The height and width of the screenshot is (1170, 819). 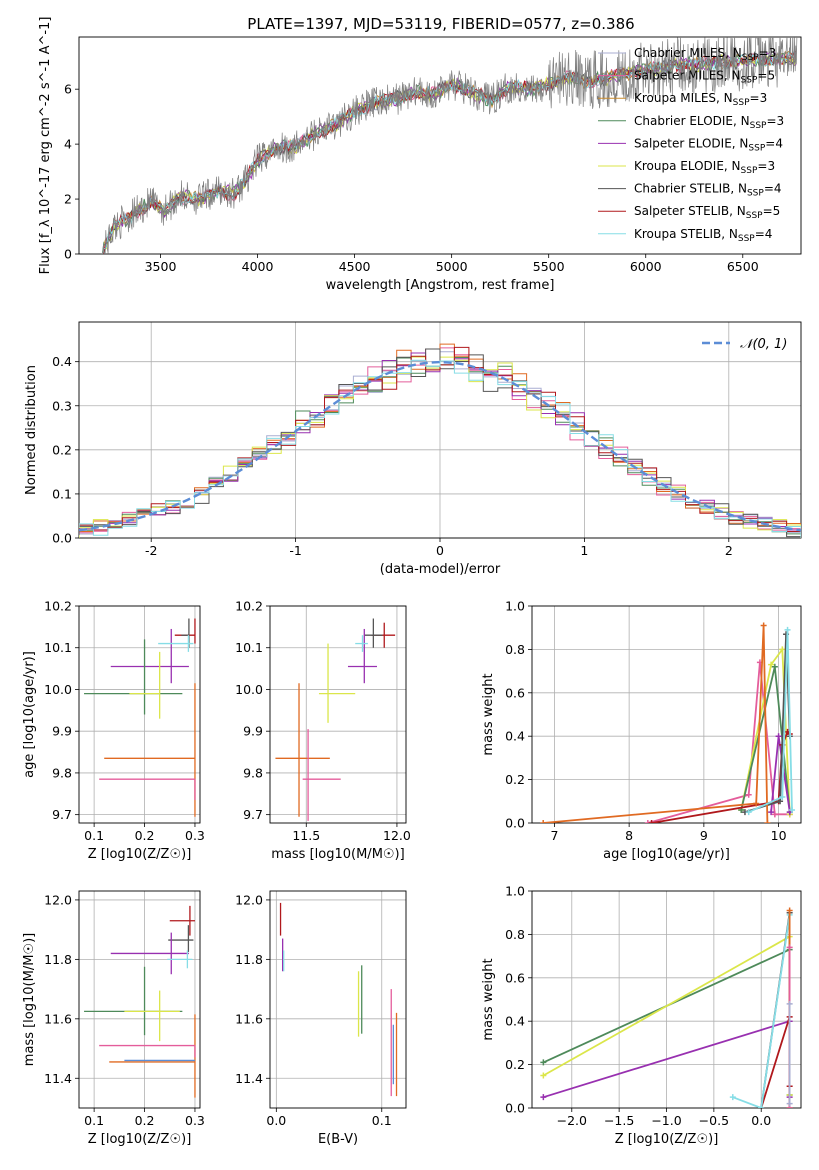 I want to click on x-tick-label: 5500, so click(x=549, y=266).